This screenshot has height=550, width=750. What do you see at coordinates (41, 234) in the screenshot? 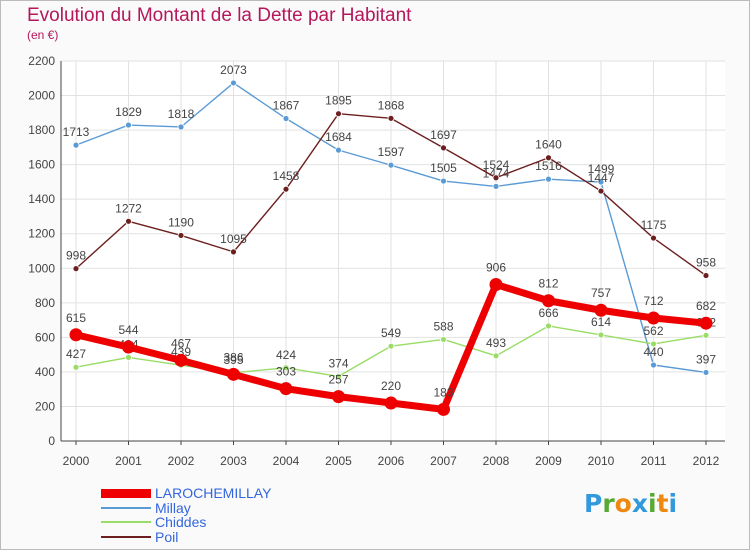
I see `y-tick-label: 1200` at bounding box center [41, 234].